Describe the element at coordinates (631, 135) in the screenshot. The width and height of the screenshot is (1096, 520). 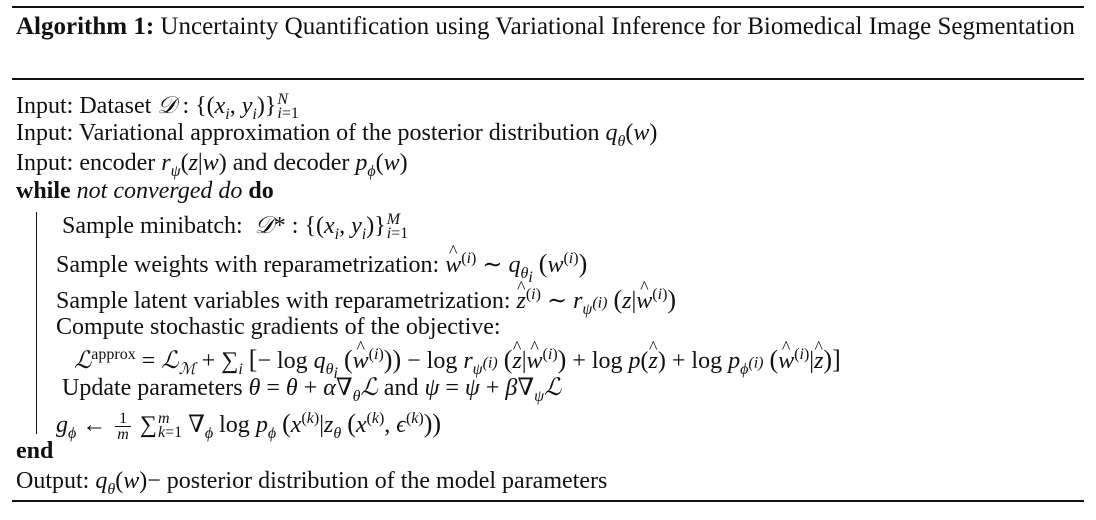
I see `posterior-math: qθ(w)` at that location.